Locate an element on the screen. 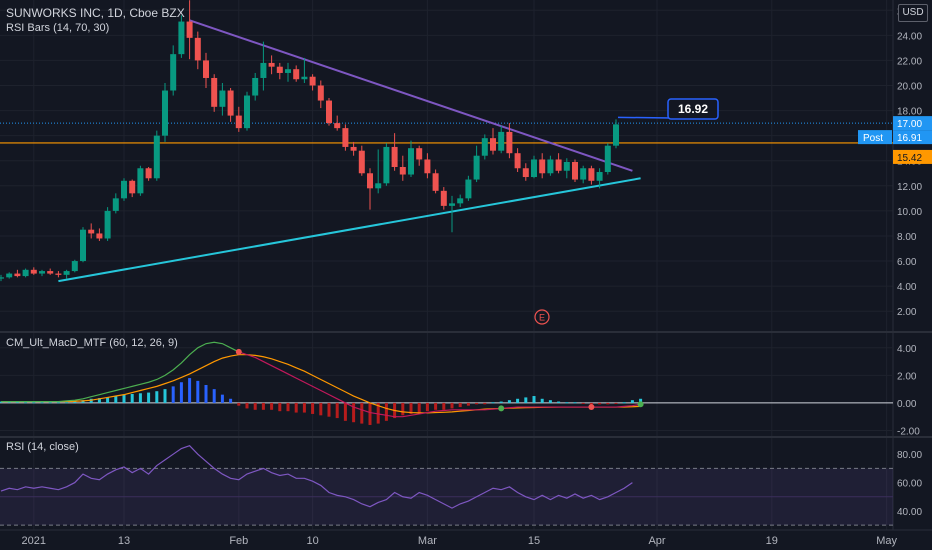  level-price-tag-bg is located at coordinates (912, 156).